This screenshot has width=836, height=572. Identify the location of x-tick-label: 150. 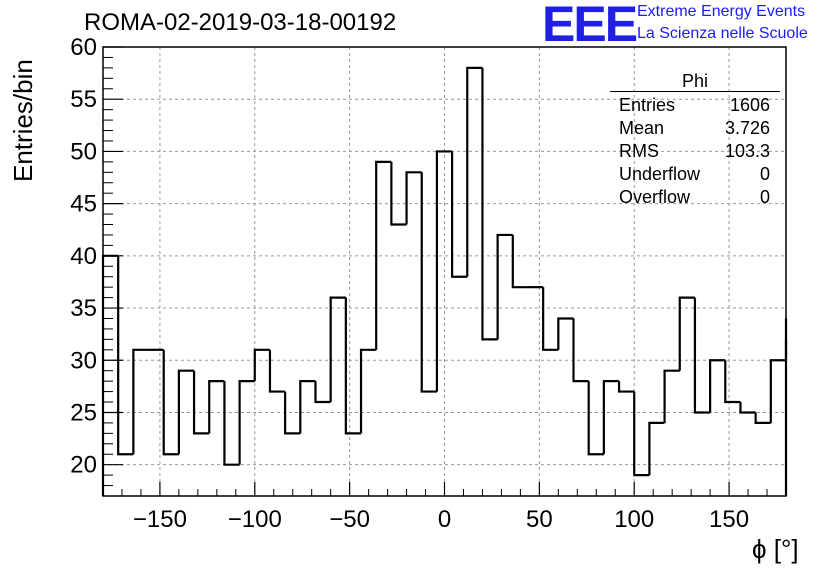
(729, 519).